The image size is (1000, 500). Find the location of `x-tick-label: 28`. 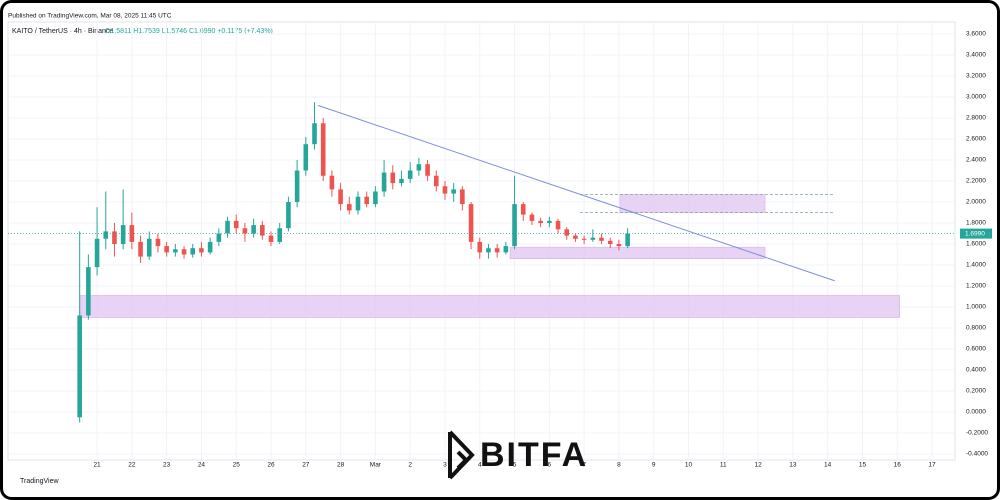

x-tick-label: 28 is located at coordinates (341, 465).